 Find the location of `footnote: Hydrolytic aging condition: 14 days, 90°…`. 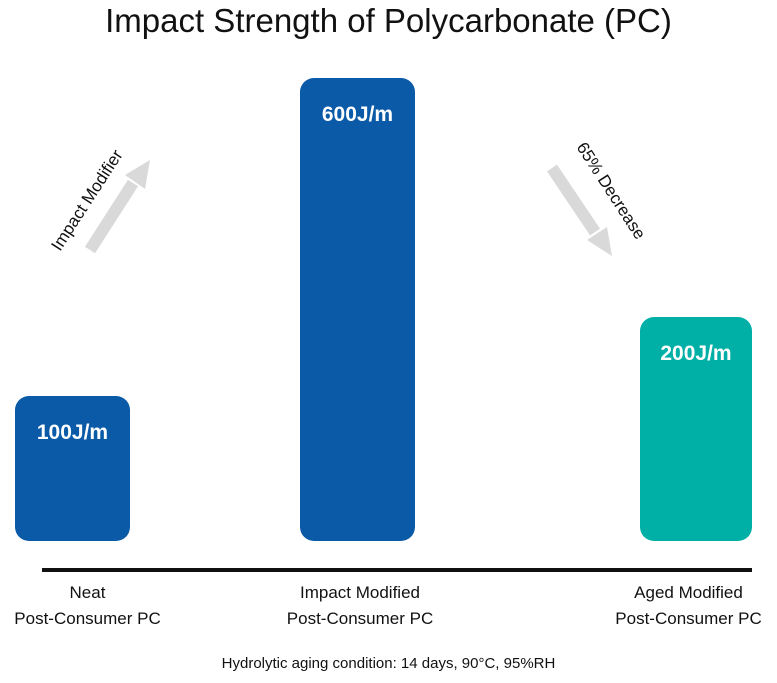

footnote: Hydrolytic aging condition: 14 days, 90°… is located at coordinates (388, 663).